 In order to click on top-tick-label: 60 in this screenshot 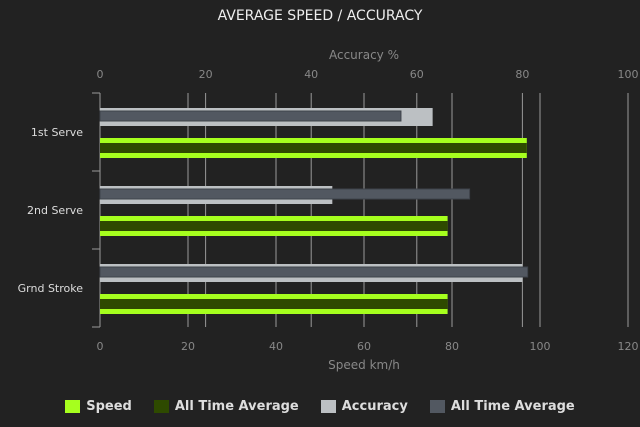, I will do `click(417, 74)`.